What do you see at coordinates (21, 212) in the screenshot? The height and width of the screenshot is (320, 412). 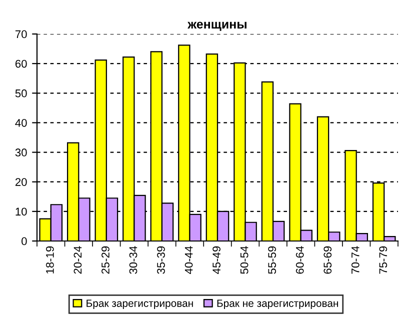 I see `y-tick-label: 10` at bounding box center [21, 212].